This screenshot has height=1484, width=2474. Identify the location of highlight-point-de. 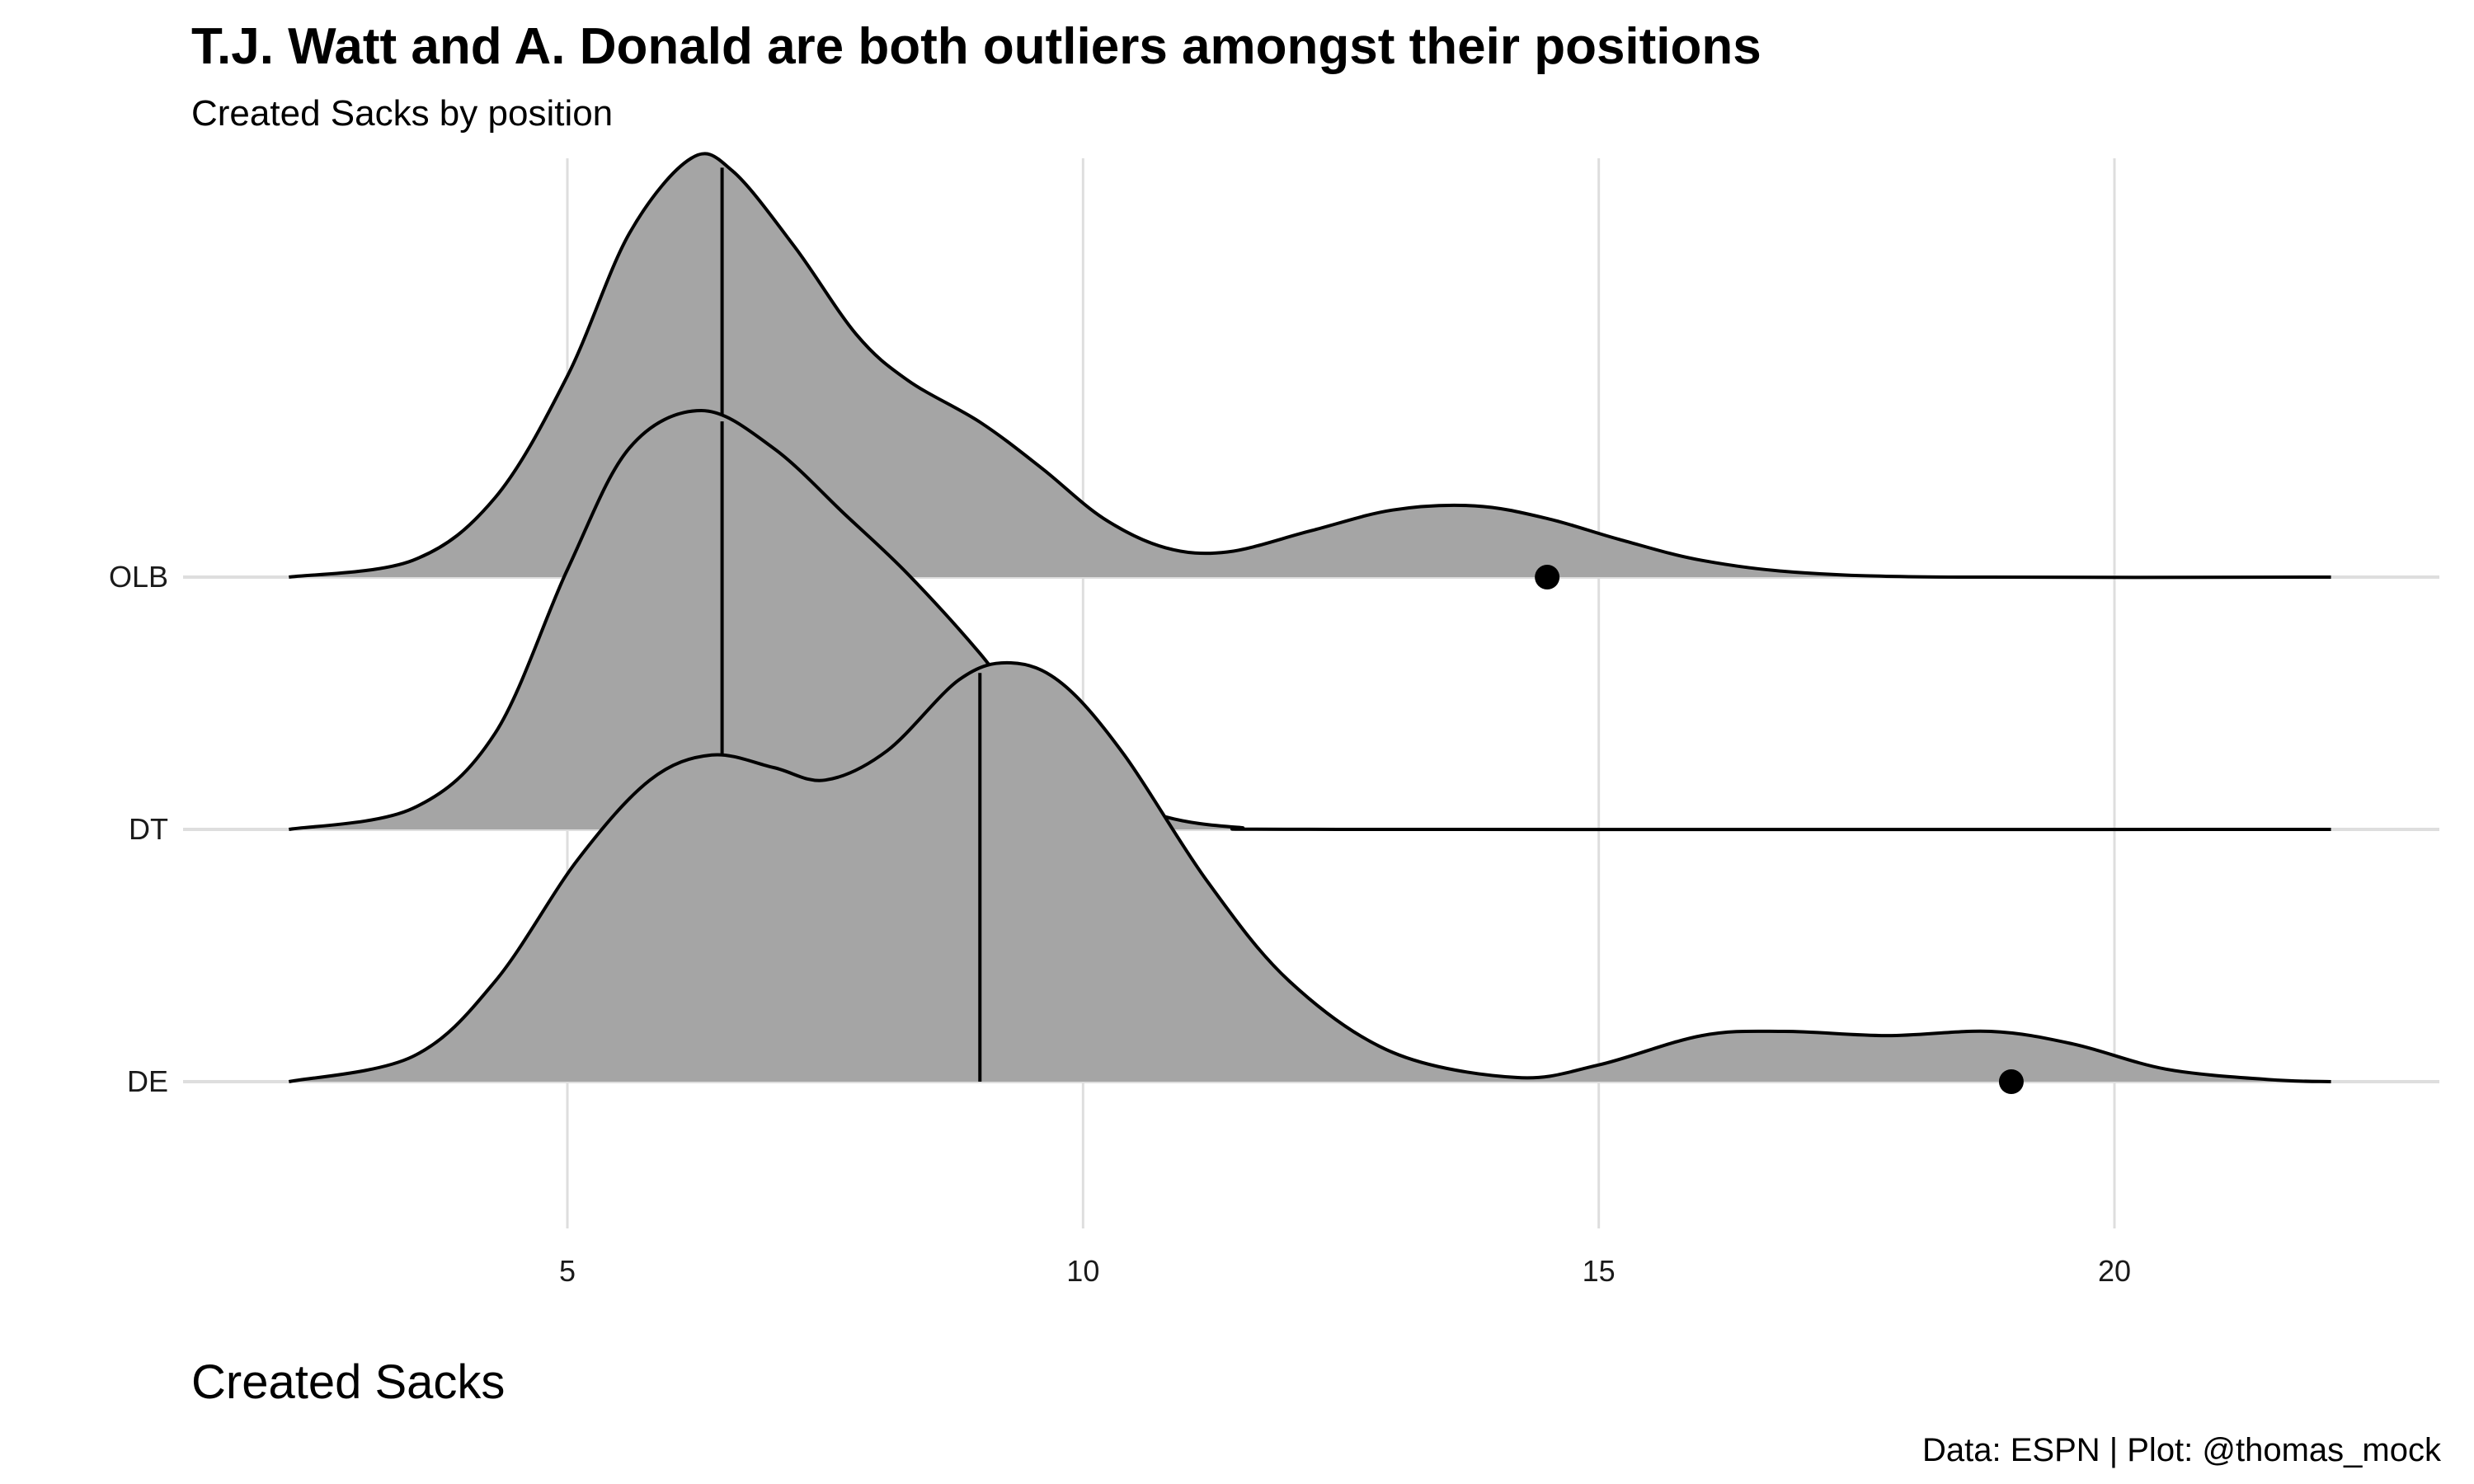
(2011, 1081).